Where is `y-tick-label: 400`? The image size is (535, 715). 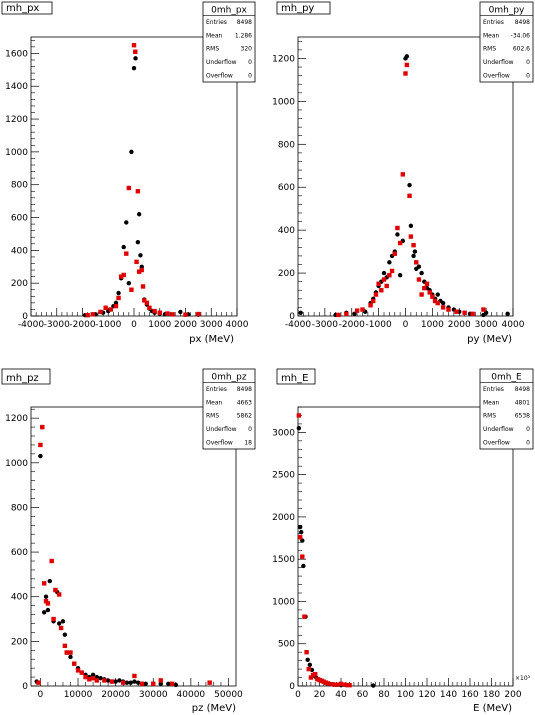
y-tick-label: 400 is located at coordinates (286, 231).